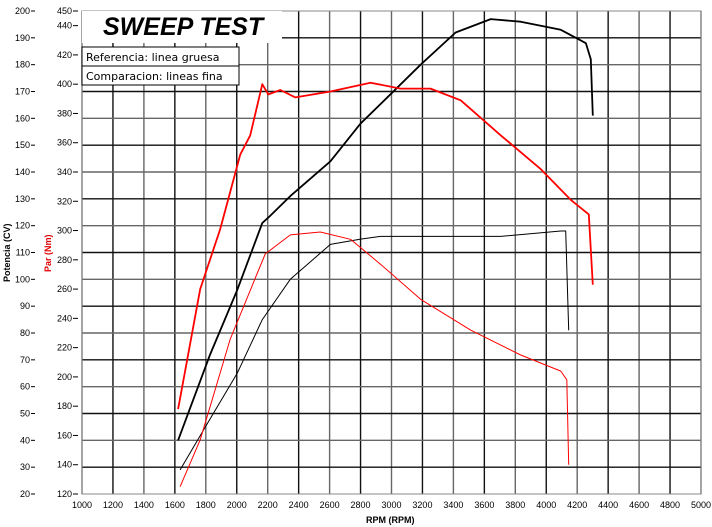 Image resolution: width=712 pixels, height=527 pixels. I want to click on x-tick-label: 2200, so click(268, 505).